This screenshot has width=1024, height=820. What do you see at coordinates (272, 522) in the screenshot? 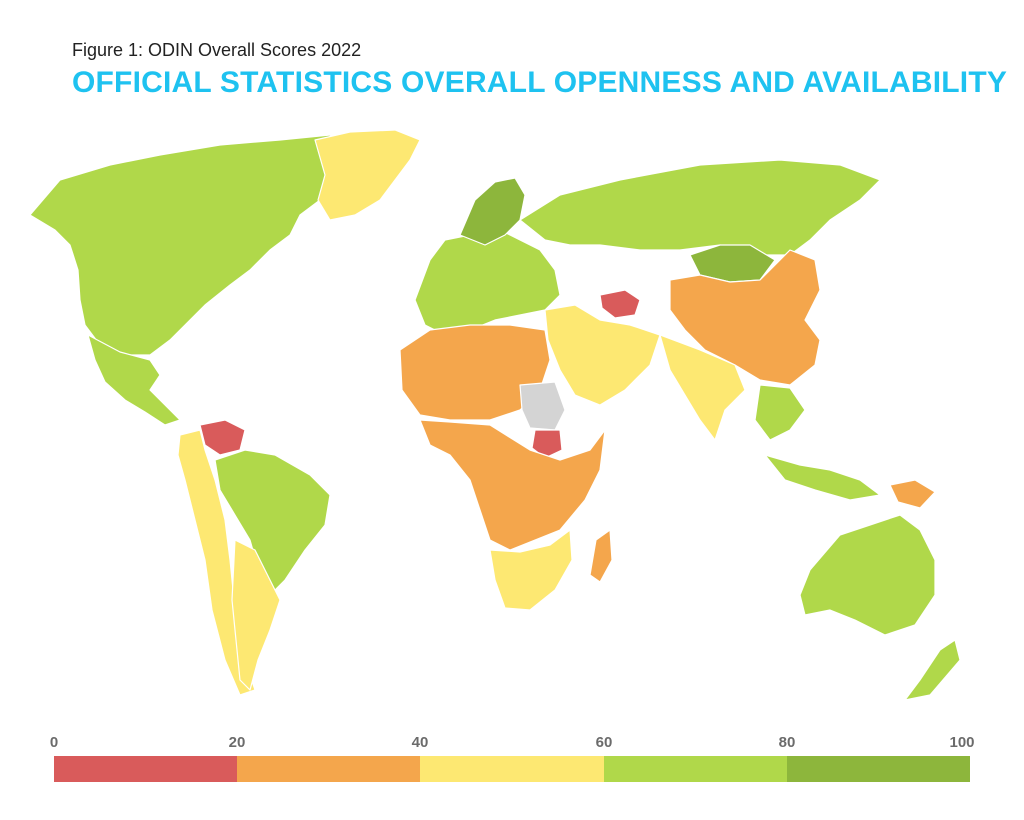
I see `region-brazil` at bounding box center [272, 522].